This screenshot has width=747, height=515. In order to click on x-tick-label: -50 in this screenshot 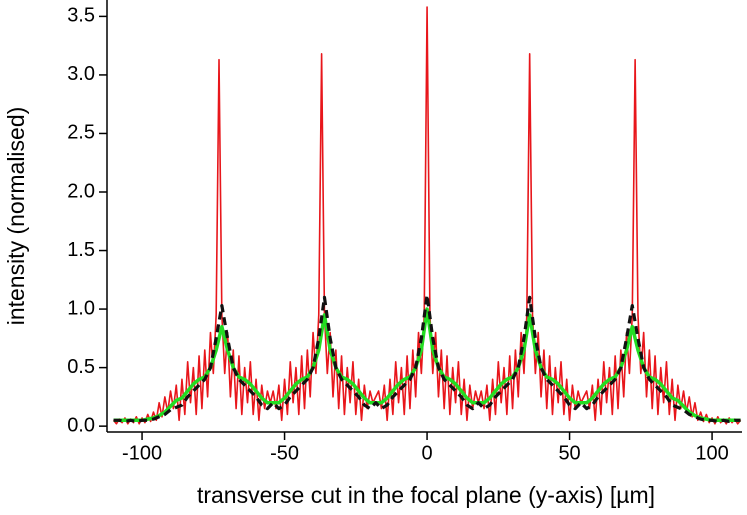, I will do `click(284, 453)`.